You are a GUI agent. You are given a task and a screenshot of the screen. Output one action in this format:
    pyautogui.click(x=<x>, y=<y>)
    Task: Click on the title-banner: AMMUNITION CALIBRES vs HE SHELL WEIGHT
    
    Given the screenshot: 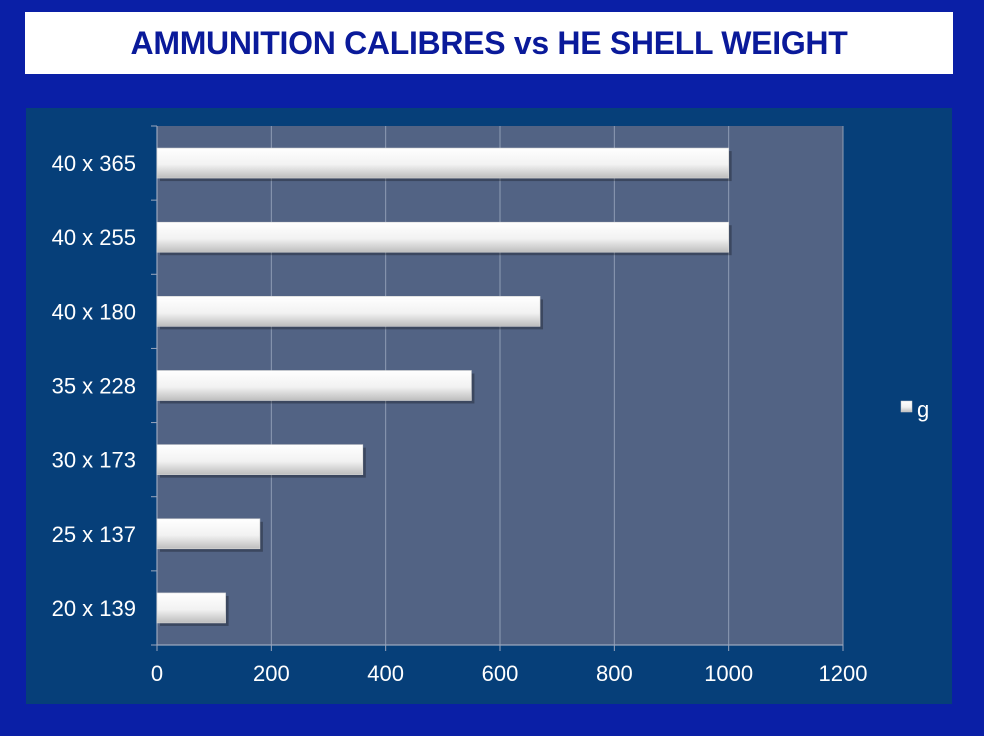 What is the action you would take?
    pyautogui.click(x=489, y=43)
    